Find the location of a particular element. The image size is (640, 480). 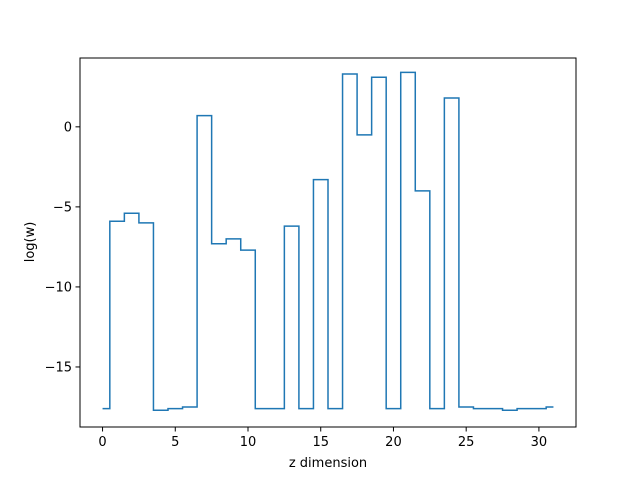

x-axis-ticks: 0 5 10 15 20 25 30 is located at coordinates (322, 438).